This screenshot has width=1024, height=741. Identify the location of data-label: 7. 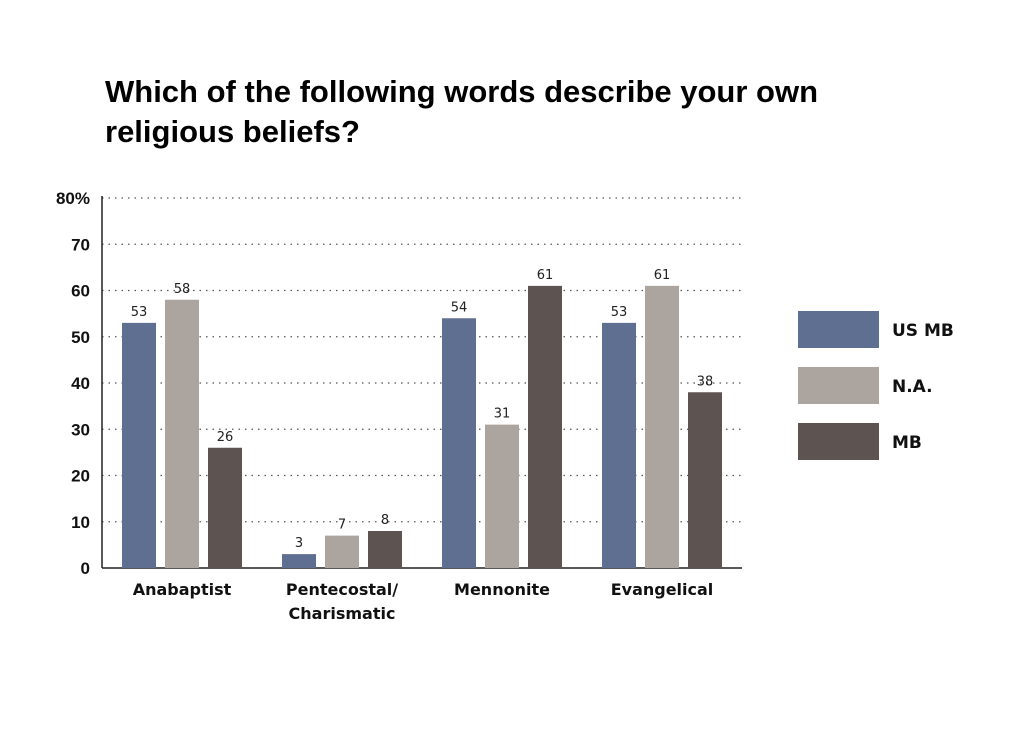
(342, 525).